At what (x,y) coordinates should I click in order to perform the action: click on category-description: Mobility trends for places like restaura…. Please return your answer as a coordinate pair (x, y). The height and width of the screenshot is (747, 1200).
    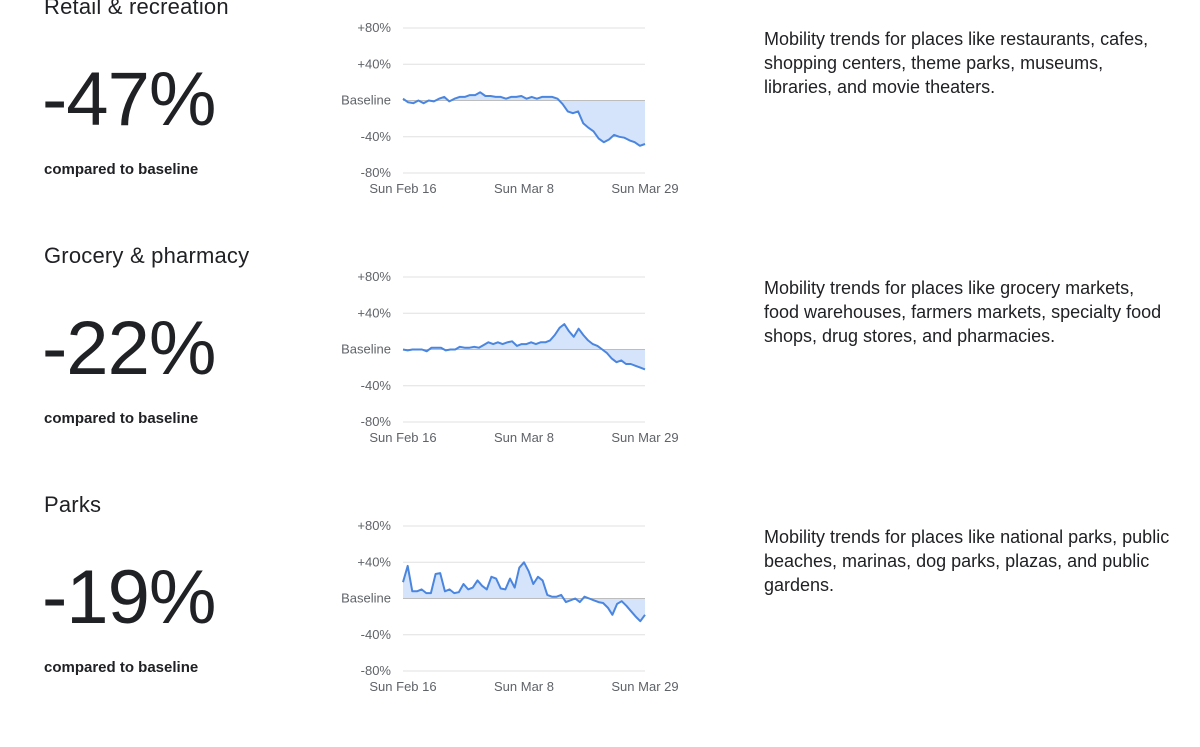
    Looking at the image, I should click on (956, 63).